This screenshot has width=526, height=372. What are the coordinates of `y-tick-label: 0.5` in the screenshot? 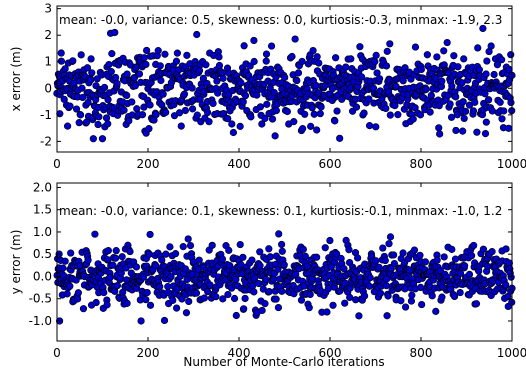 It's located at (42, 254).